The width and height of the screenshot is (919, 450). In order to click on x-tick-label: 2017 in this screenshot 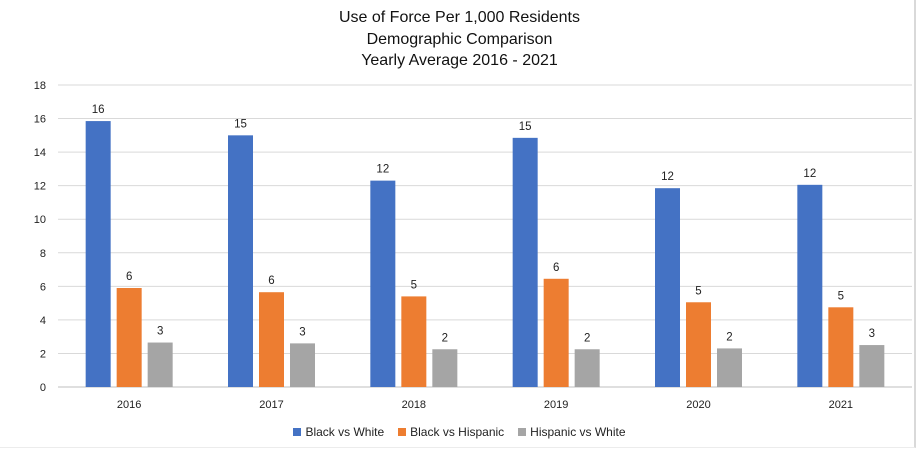, I will do `click(271, 405)`.